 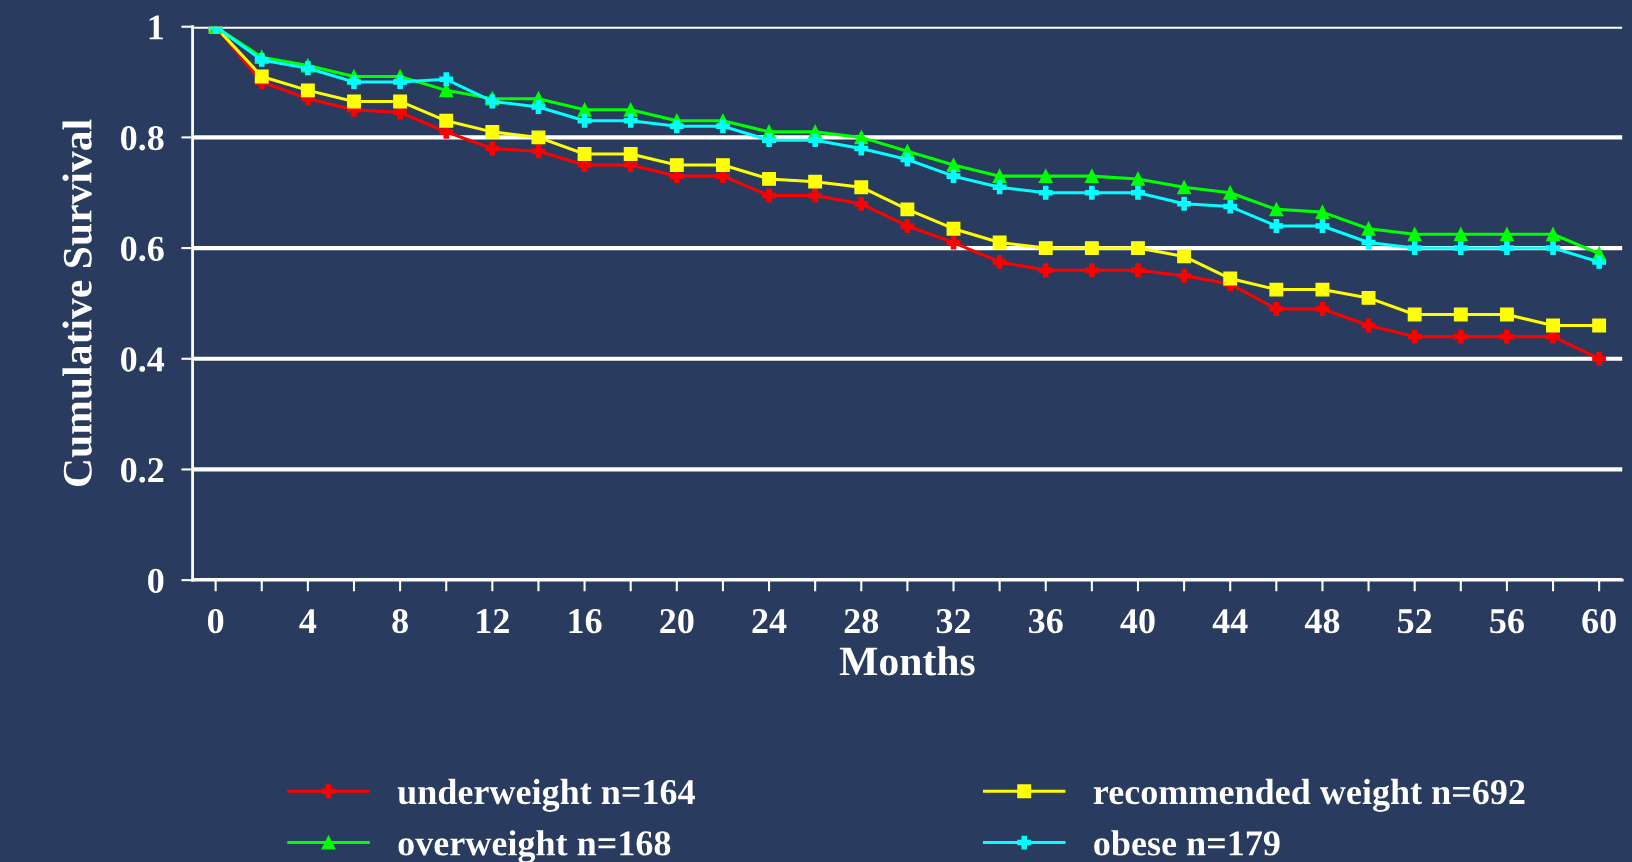 I want to click on x-tick-label: 52, so click(x=1415, y=621).